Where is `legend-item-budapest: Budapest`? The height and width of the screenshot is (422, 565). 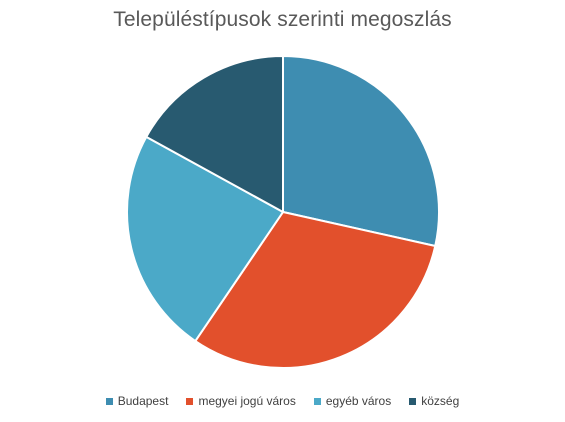 legend-item-budapest: Budapest is located at coordinates (137, 401).